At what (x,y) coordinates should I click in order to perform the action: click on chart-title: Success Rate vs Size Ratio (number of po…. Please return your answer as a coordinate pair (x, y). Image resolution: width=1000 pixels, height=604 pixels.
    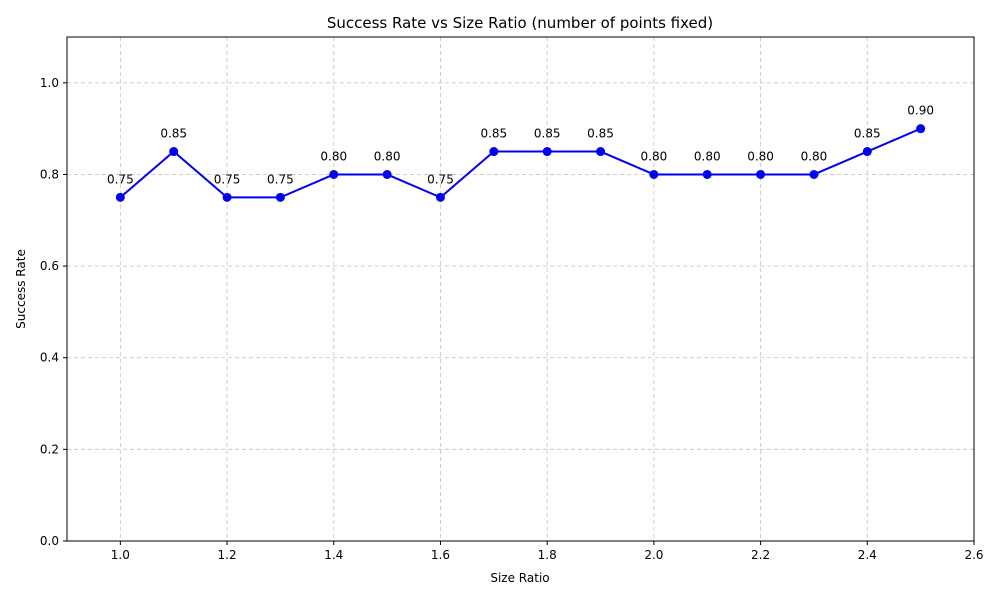
    Looking at the image, I should click on (520, 23).